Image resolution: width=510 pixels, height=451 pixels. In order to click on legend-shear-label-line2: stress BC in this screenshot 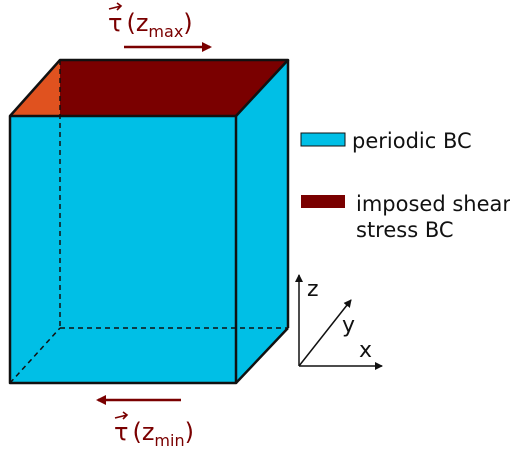, I will do `click(405, 230)`.